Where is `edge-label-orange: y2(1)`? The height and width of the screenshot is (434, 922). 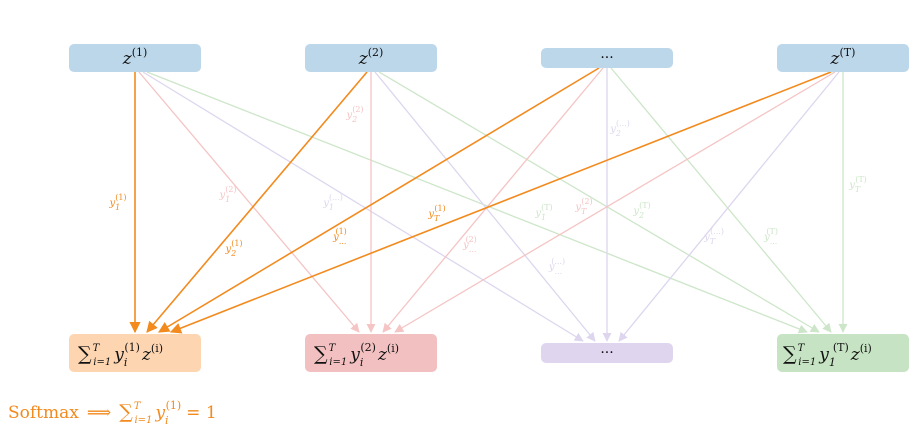 edge-label-orange: y2(1) is located at coordinates (233, 248).